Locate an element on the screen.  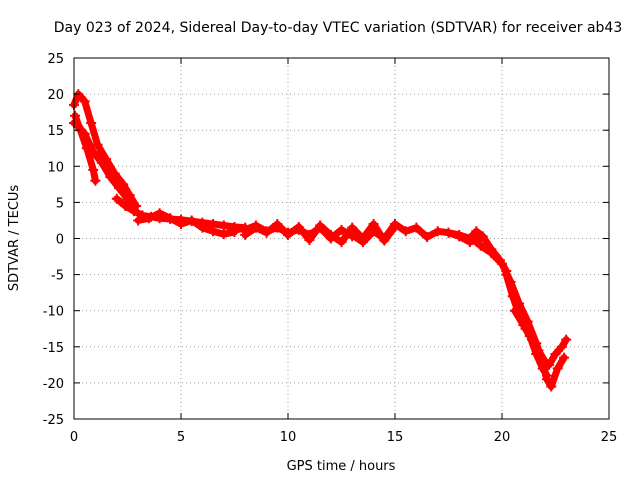
y-tick-label: 5 is located at coordinates (60, 203).